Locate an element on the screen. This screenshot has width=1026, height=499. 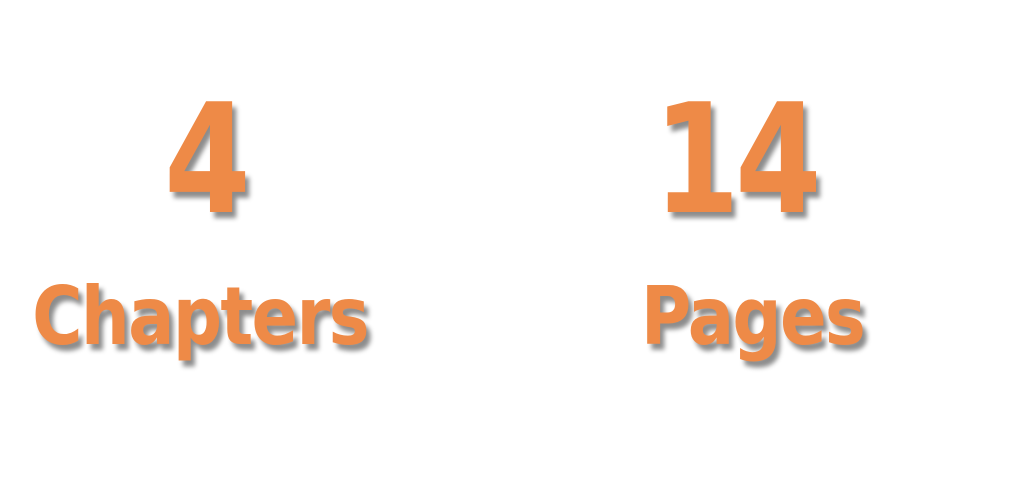
pages-count: 14 is located at coordinates (737, 159).